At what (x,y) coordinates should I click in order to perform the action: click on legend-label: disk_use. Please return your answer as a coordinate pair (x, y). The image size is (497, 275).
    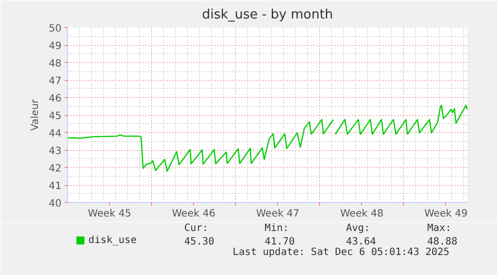
    Looking at the image, I should click on (112, 240).